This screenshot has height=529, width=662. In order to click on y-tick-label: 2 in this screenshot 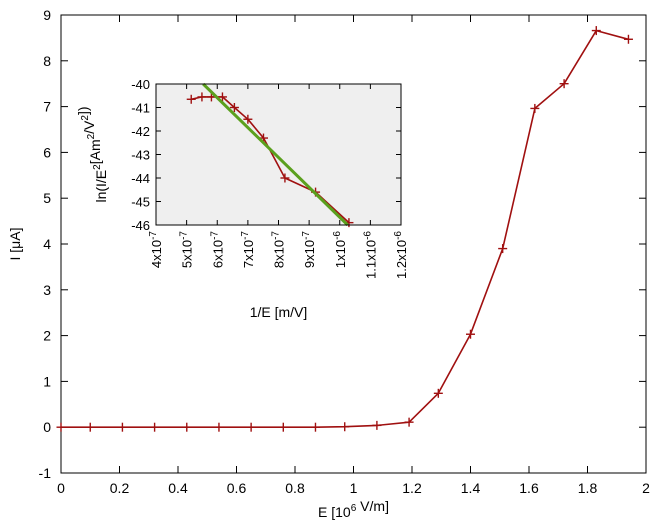, I will do `click(47, 336)`.